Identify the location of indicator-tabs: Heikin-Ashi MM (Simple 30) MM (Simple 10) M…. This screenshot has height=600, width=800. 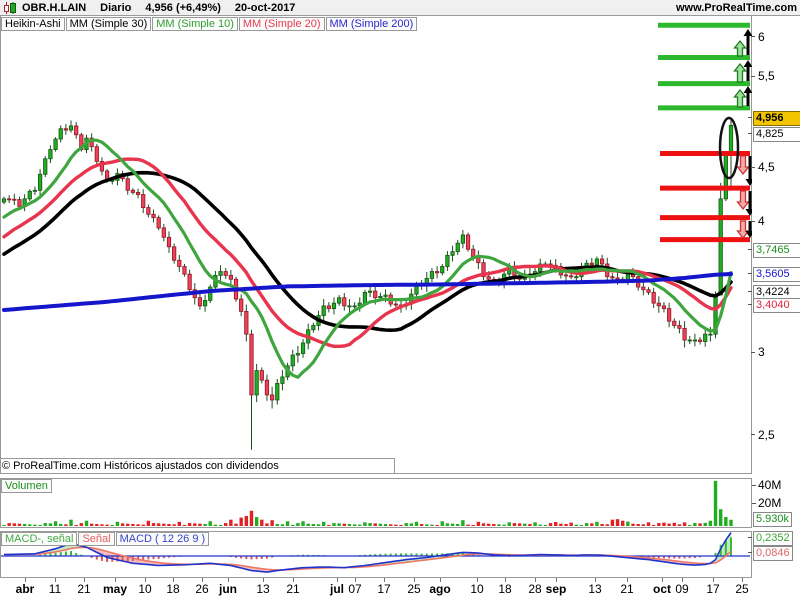
(209, 24).